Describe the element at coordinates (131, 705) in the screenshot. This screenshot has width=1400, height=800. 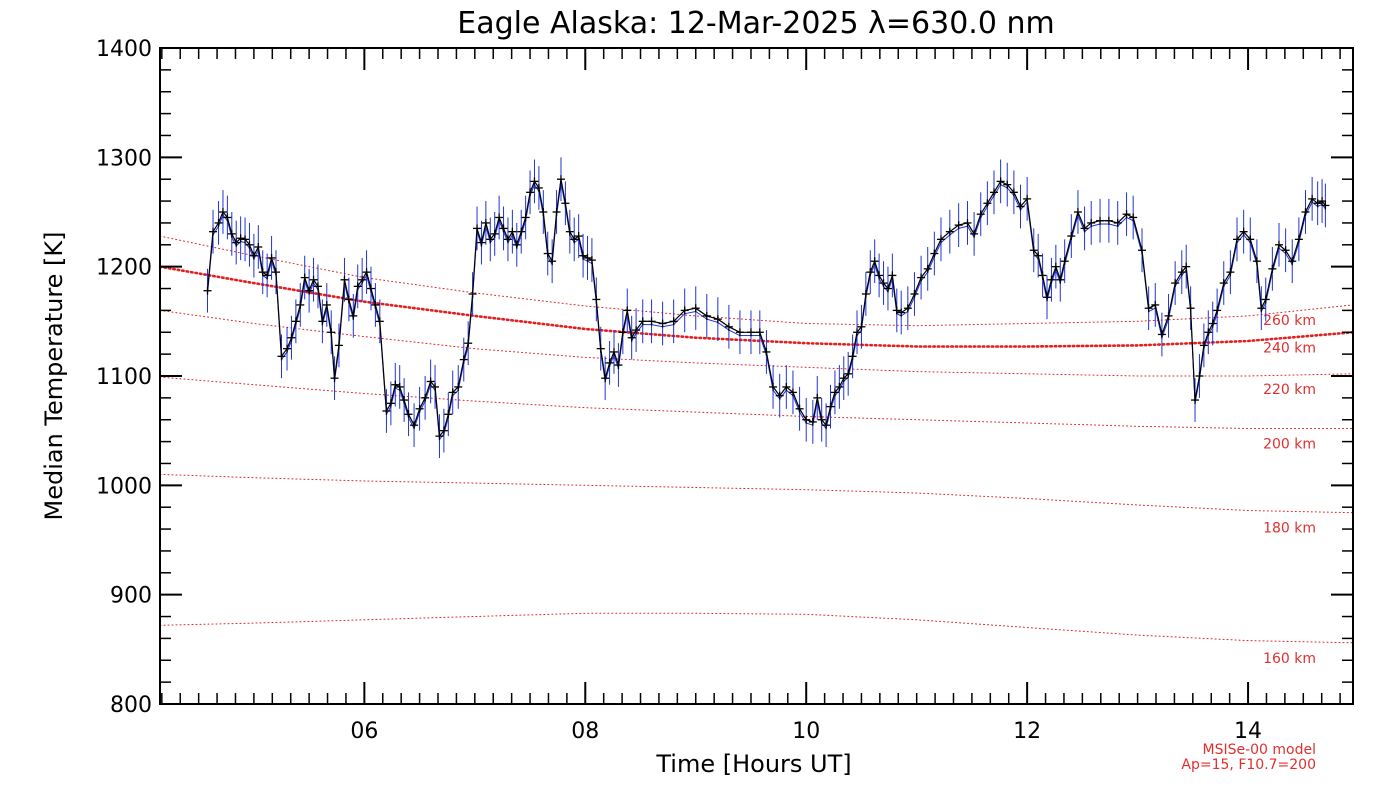
I see `y-tick-label: 800` at that location.